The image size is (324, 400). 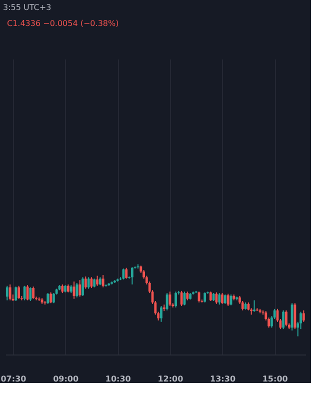 What do you see at coordinates (171, 379) in the screenshot?
I see `x-tick-label: 12:00` at bounding box center [171, 379].